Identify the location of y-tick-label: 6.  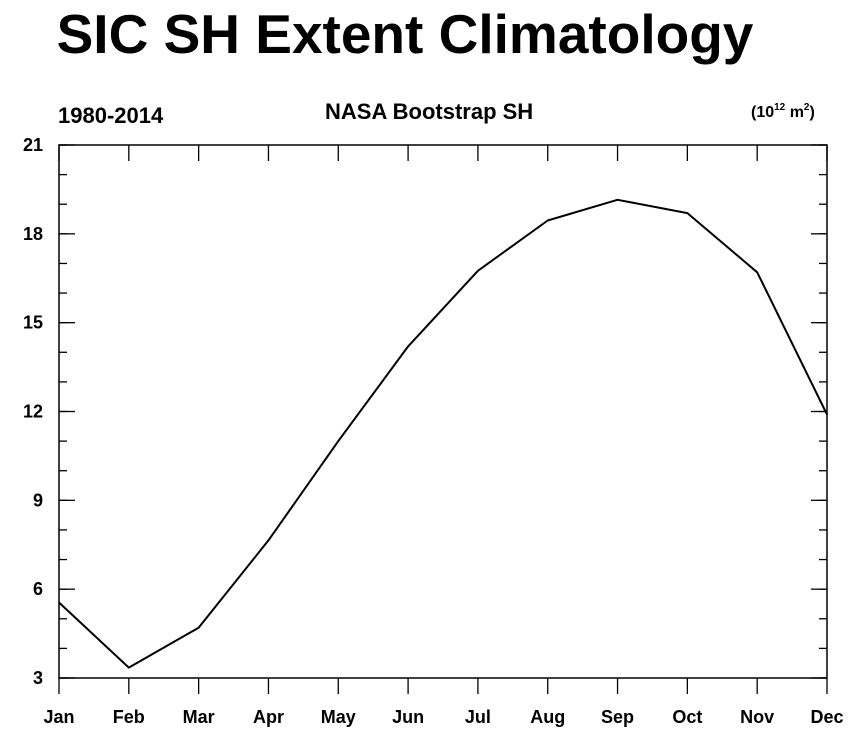
(38, 589).